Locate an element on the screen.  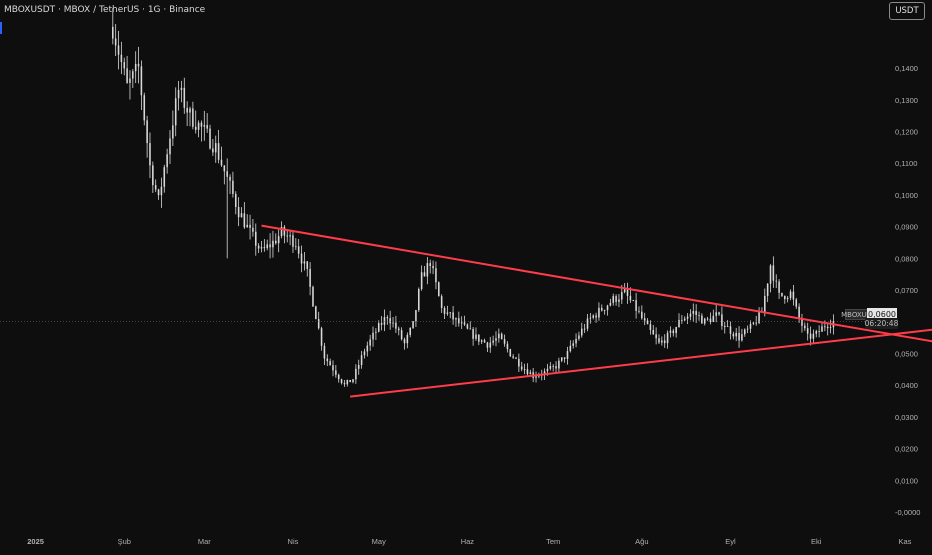
x-tick-label: Tem is located at coordinates (553, 541).